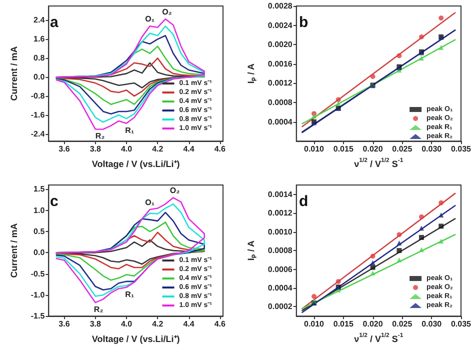 The width and height of the screenshot is (474, 351). What do you see at coordinates (54, 22) in the screenshot?
I see `text: a` at bounding box center [54, 22].